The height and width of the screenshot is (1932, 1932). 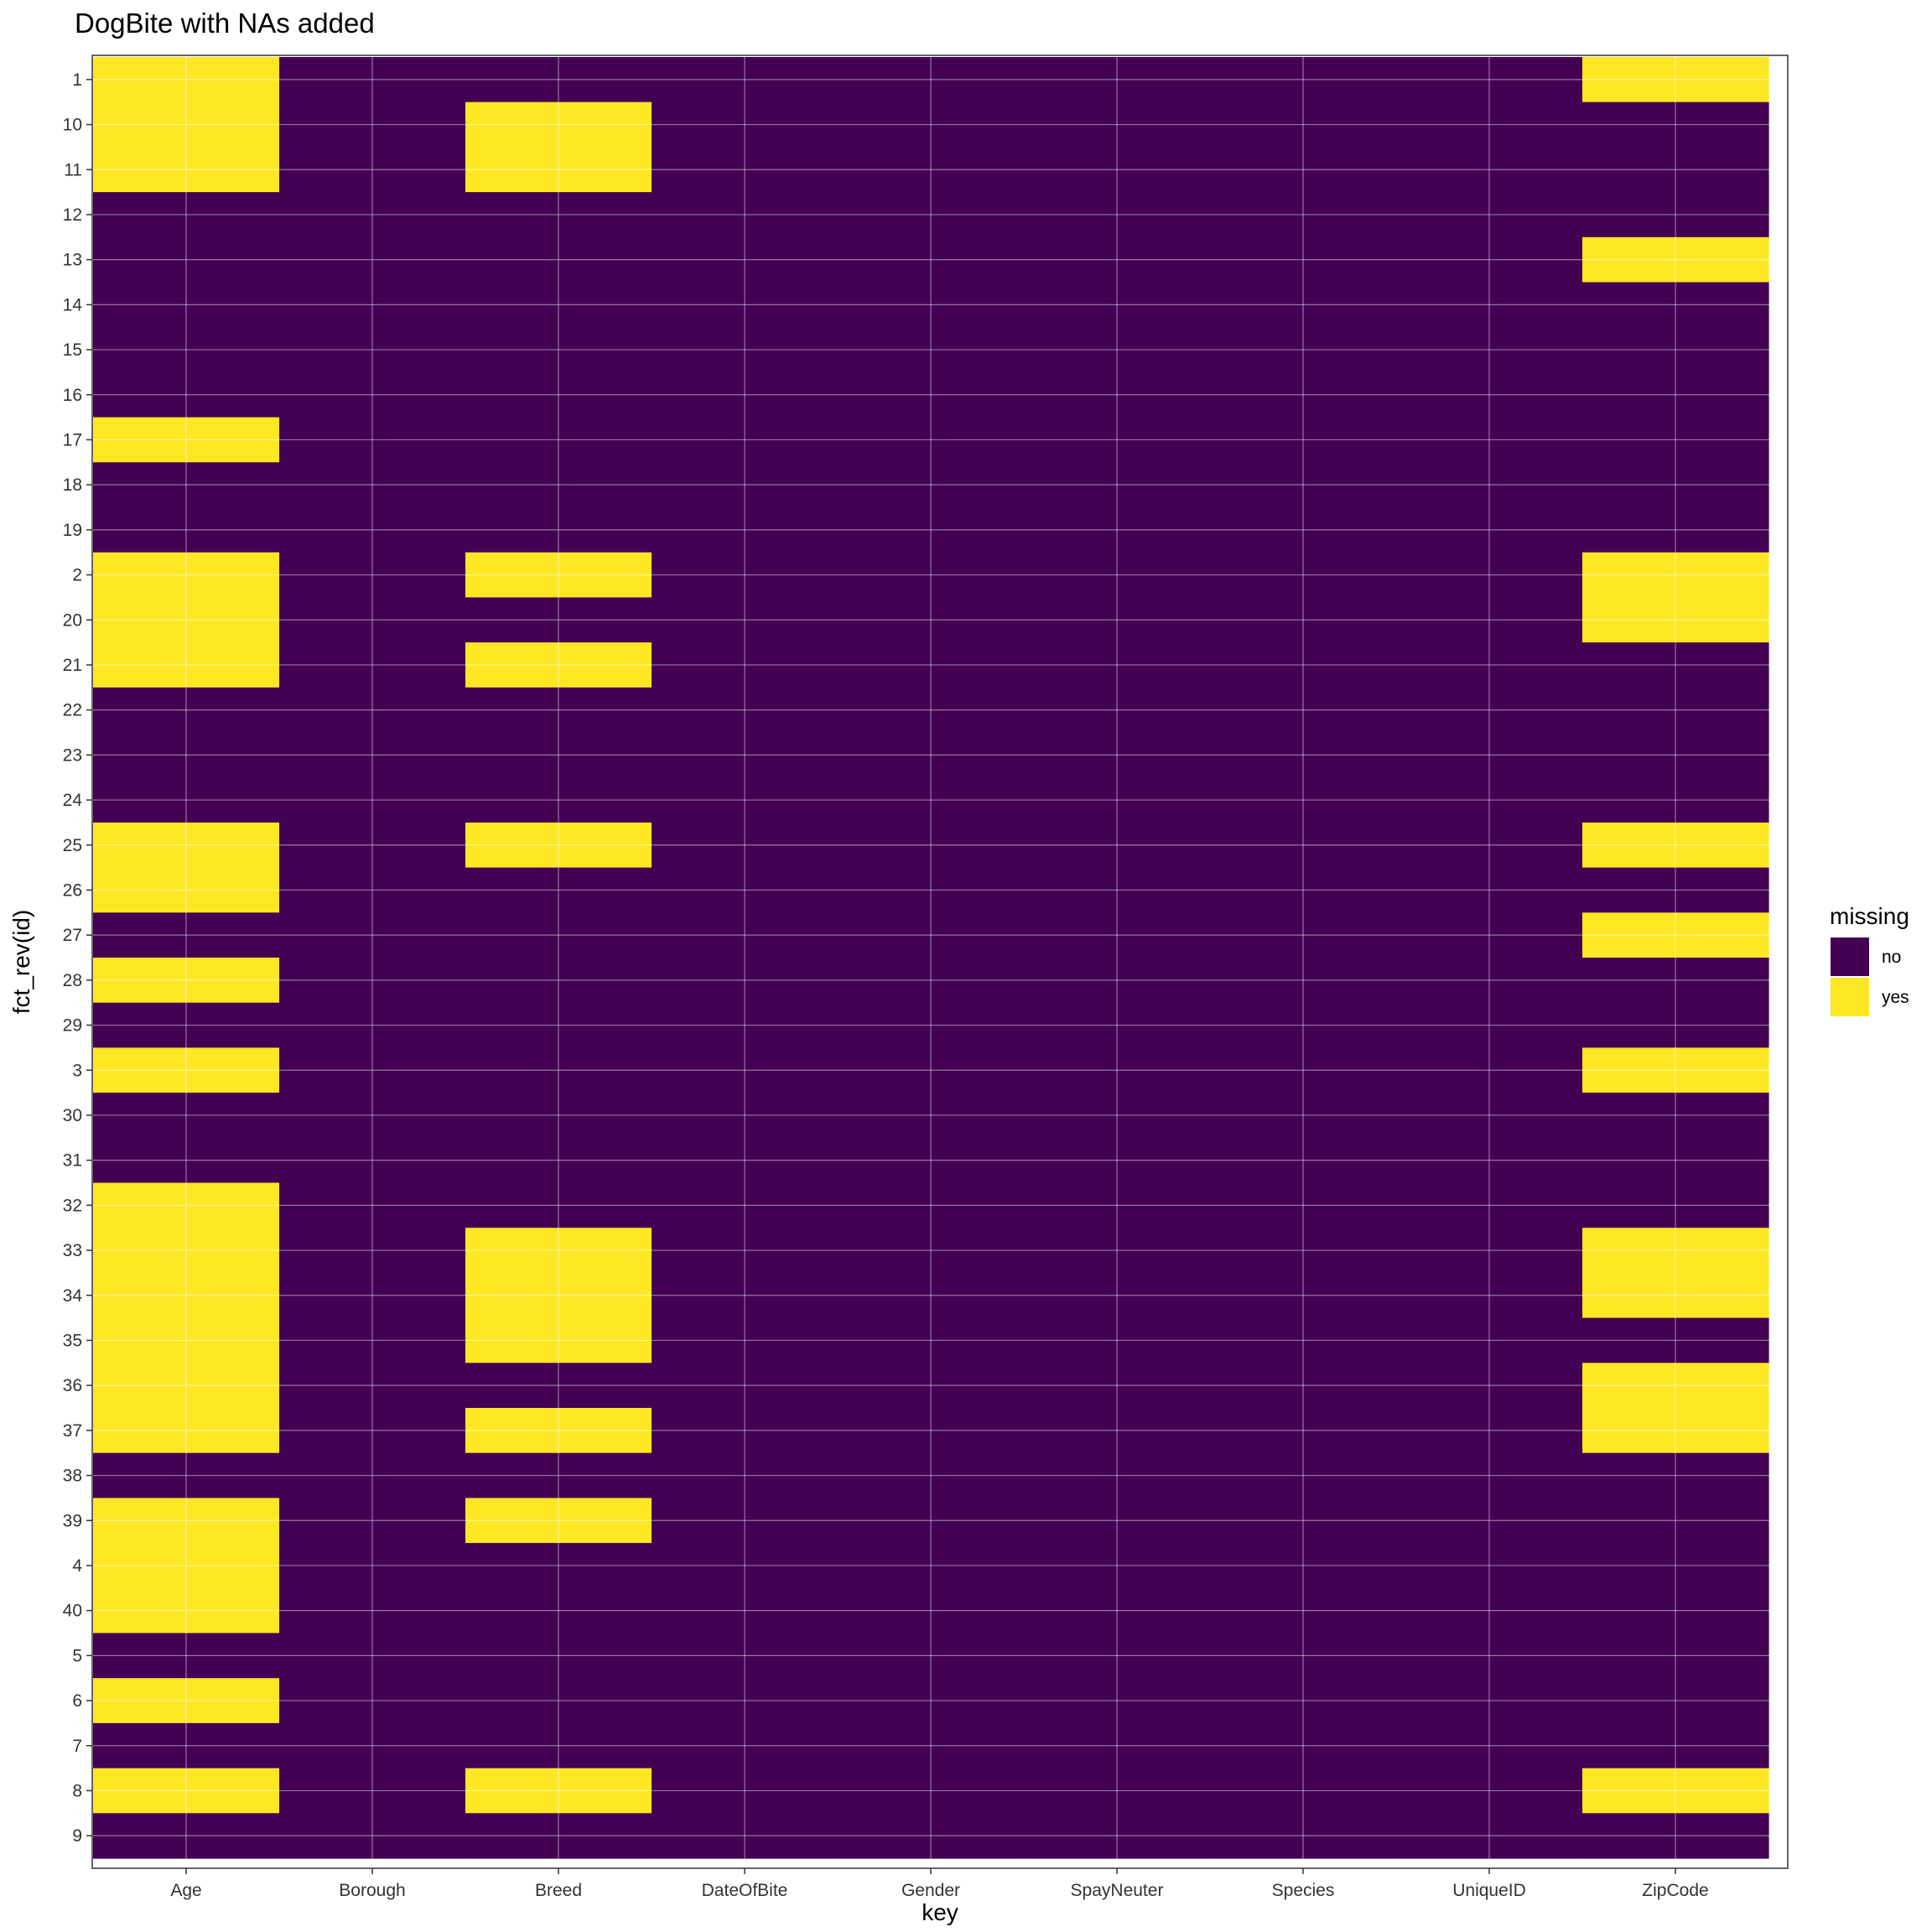 What do you see at coordinates (72, 215) in the screenshot?
I see `y-tick-label: 12` at bounding box center [72, 215].